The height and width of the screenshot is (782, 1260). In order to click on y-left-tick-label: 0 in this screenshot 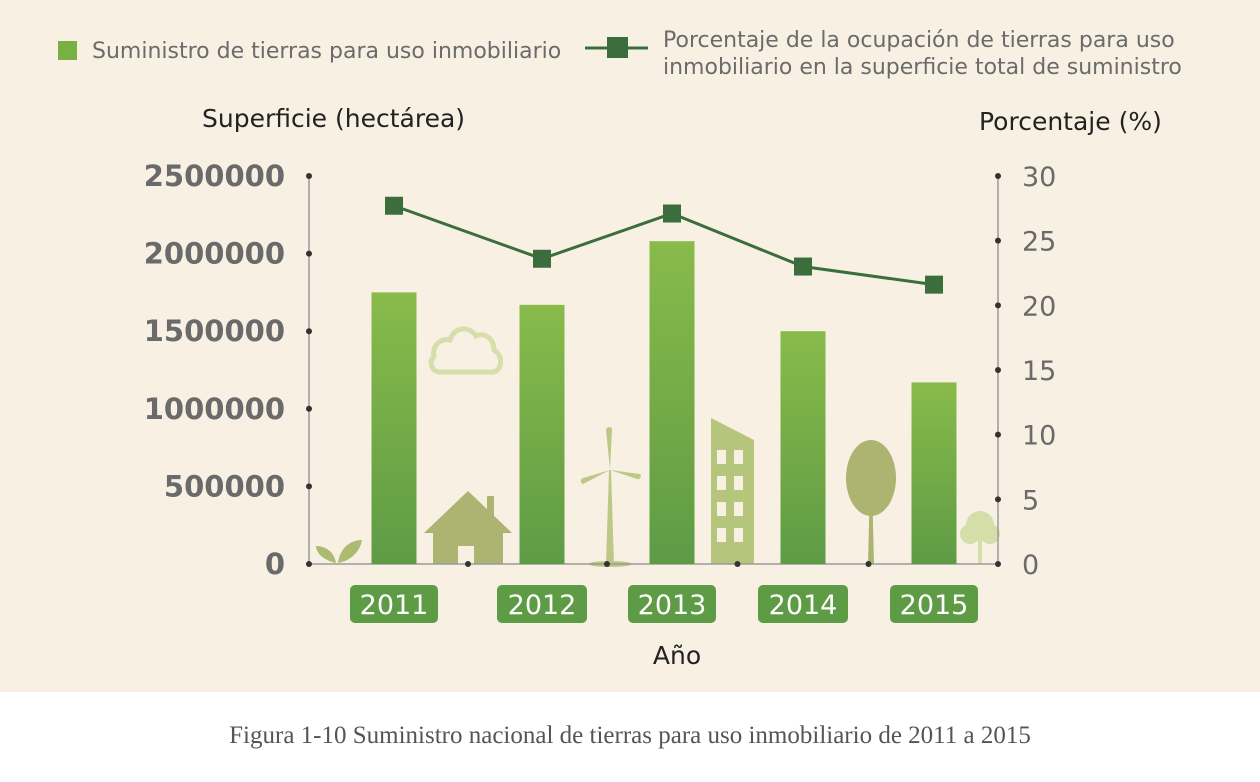, I will do `click(275, 564)`.